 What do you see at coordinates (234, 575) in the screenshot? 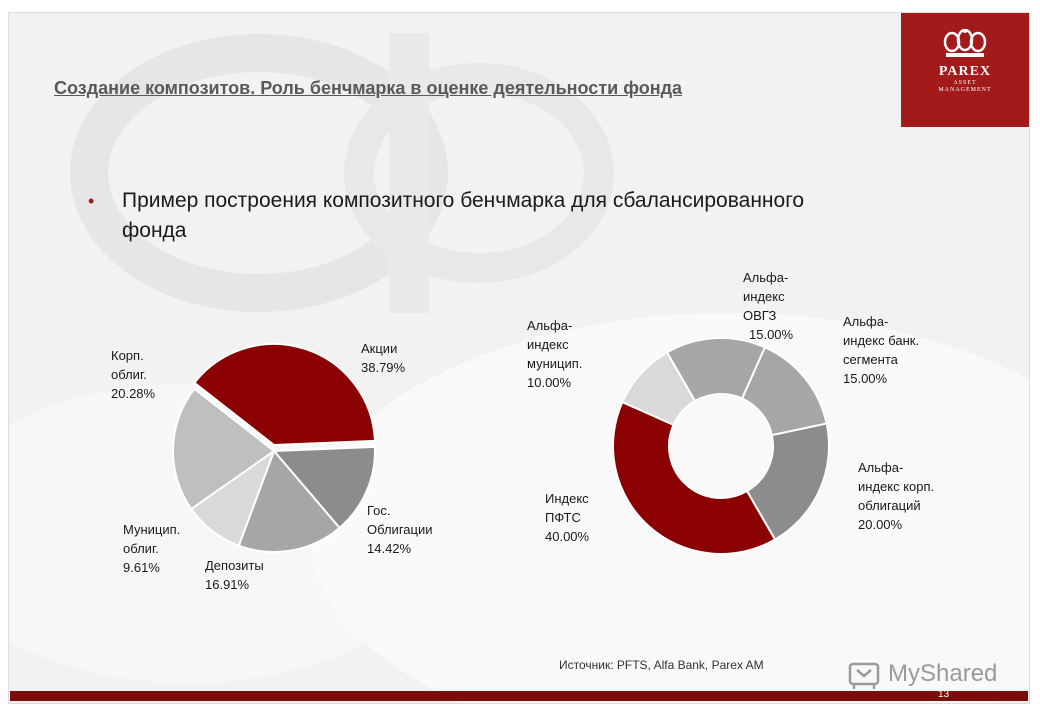
I see `pie1-label-deposits: Депозиты 16.91%` at bounding box center [234, 575].